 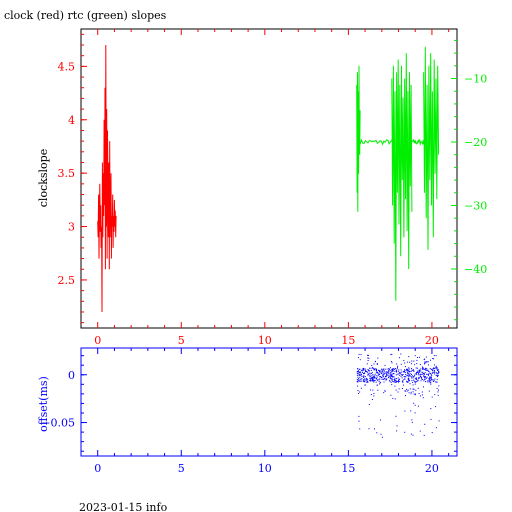 What do you see at coordinates (123, 506) in the screenshot?
I see `footer-text: 2023-01-15 info` at bounding box center [123, 506].